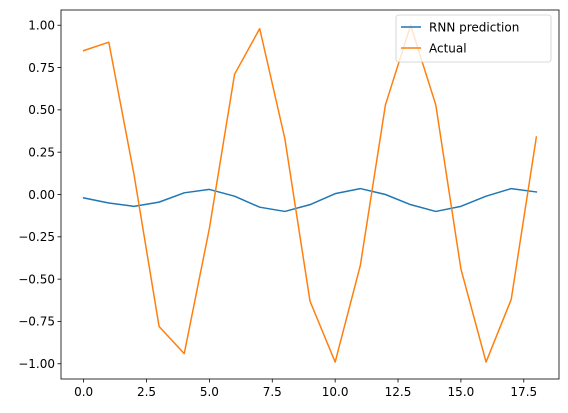  I want to click on x-tick-label: 10.0, so click(335, 392).